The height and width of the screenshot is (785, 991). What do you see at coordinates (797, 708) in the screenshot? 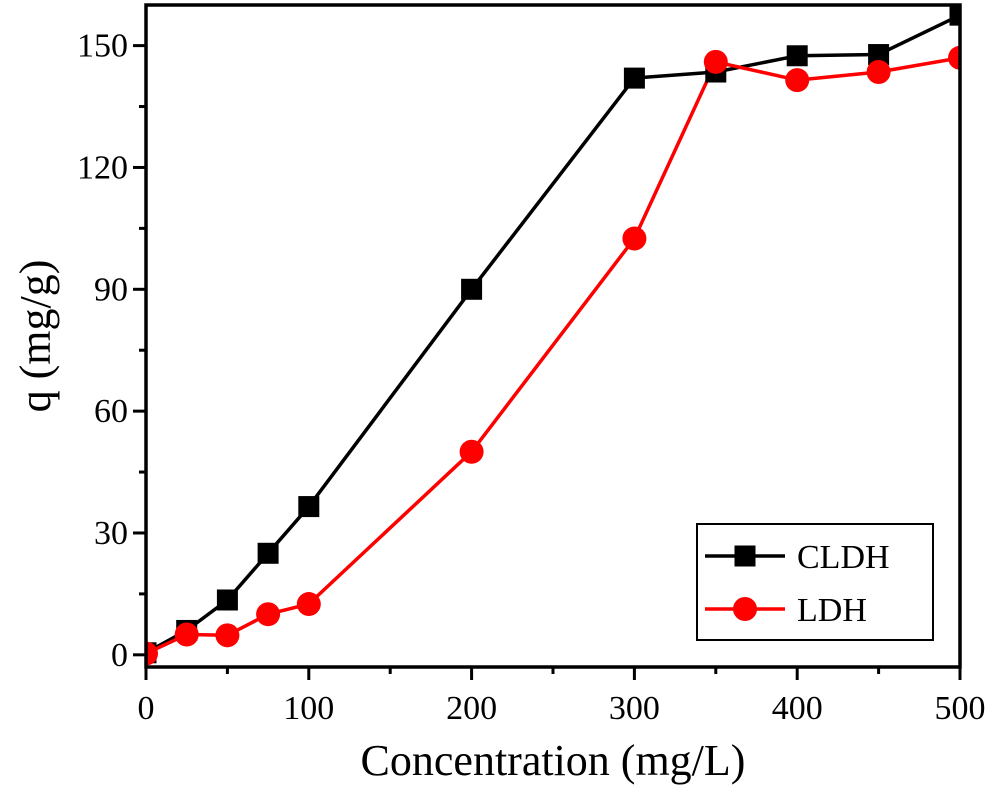
I see `x-tick-label: 400` at bounding box center [797, 708].